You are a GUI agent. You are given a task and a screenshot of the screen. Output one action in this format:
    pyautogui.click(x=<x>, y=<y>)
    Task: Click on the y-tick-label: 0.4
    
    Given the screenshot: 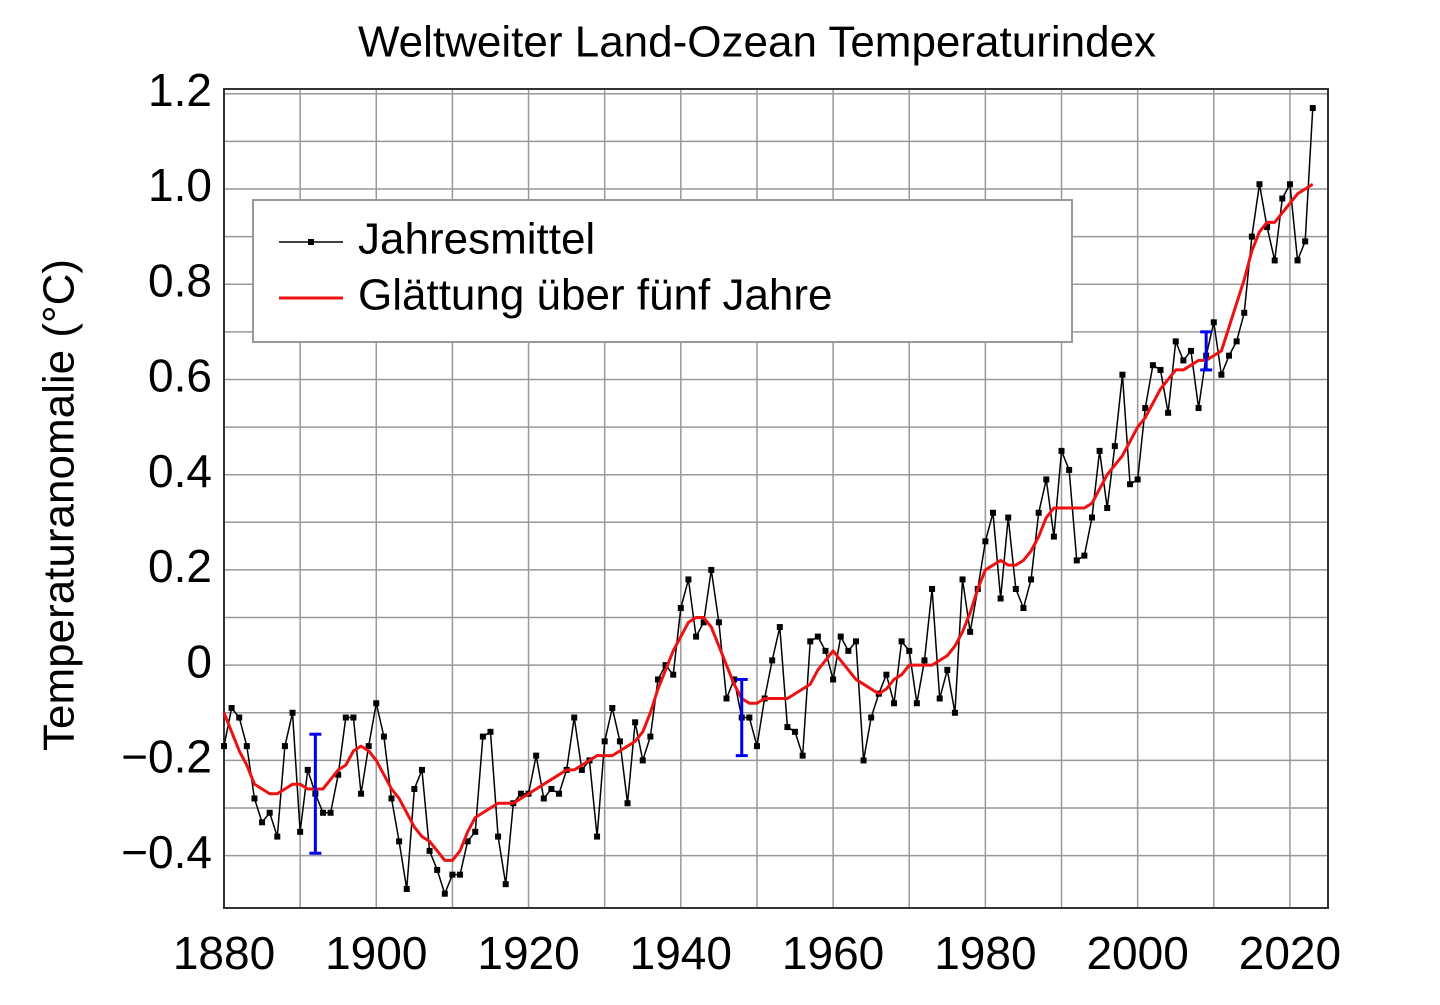 What is the action you would take?
    pyautogui.click(x=180, y=471)
    